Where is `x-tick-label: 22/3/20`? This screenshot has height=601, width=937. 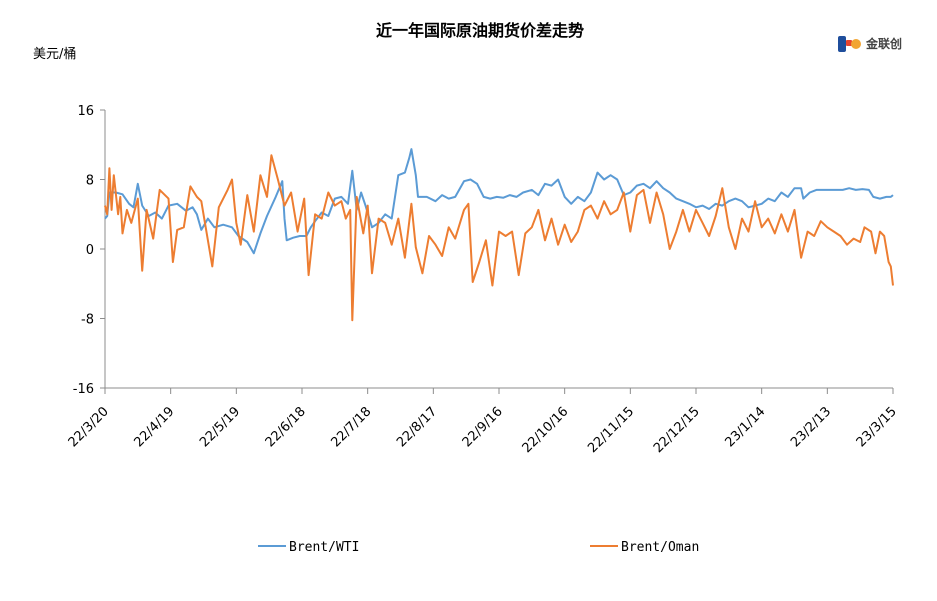
x-tick-label: 22/3/20 is located at coordinates (89, 427).